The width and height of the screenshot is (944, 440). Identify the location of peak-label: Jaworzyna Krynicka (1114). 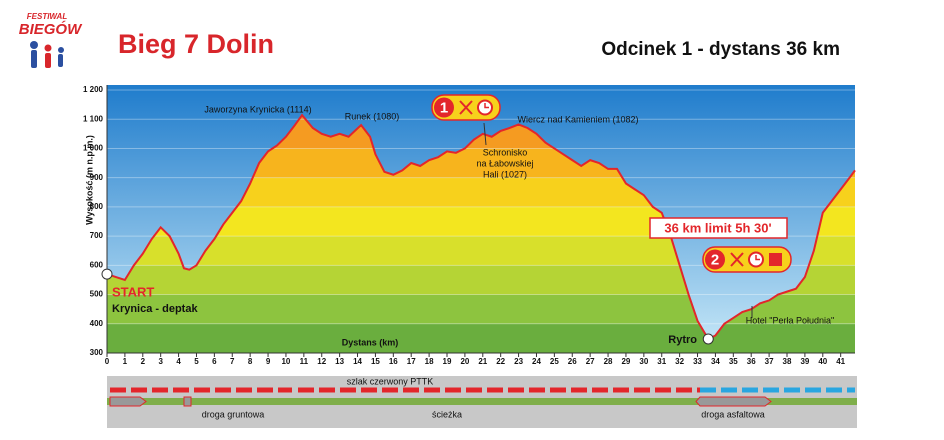
(257, 109).